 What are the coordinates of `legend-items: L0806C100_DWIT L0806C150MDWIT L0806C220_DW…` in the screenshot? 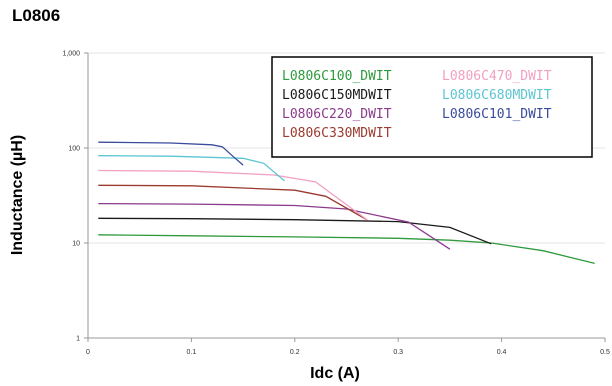 It's located at (417, 105).